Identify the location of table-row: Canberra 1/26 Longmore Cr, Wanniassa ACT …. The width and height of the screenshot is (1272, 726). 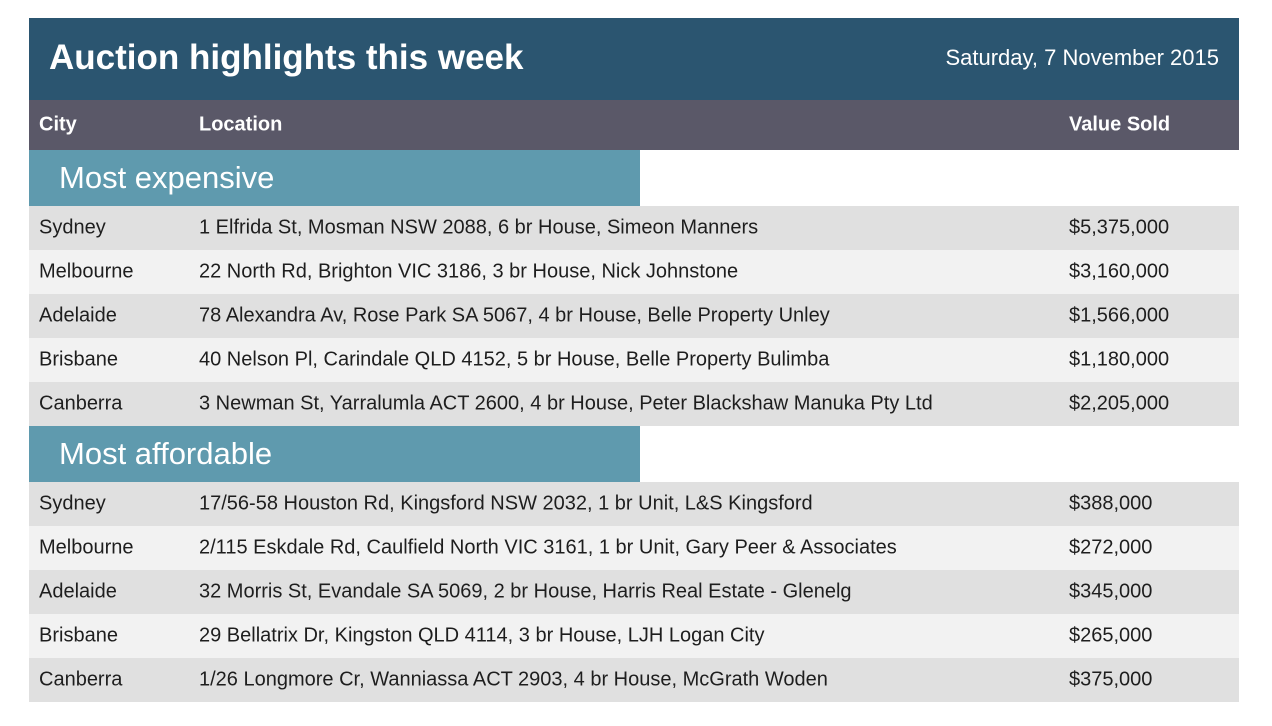
(634, 680).